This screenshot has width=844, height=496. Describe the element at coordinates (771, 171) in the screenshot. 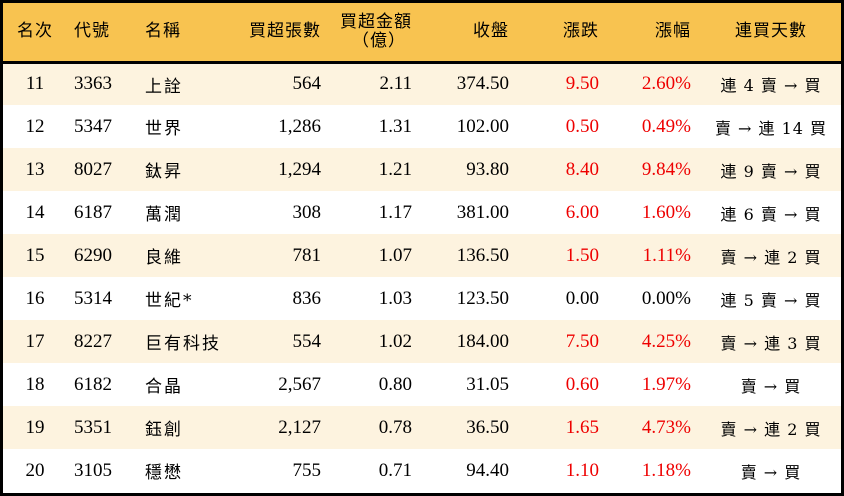

I see `streak-cell: 連 9 賣 → 買` at that location.